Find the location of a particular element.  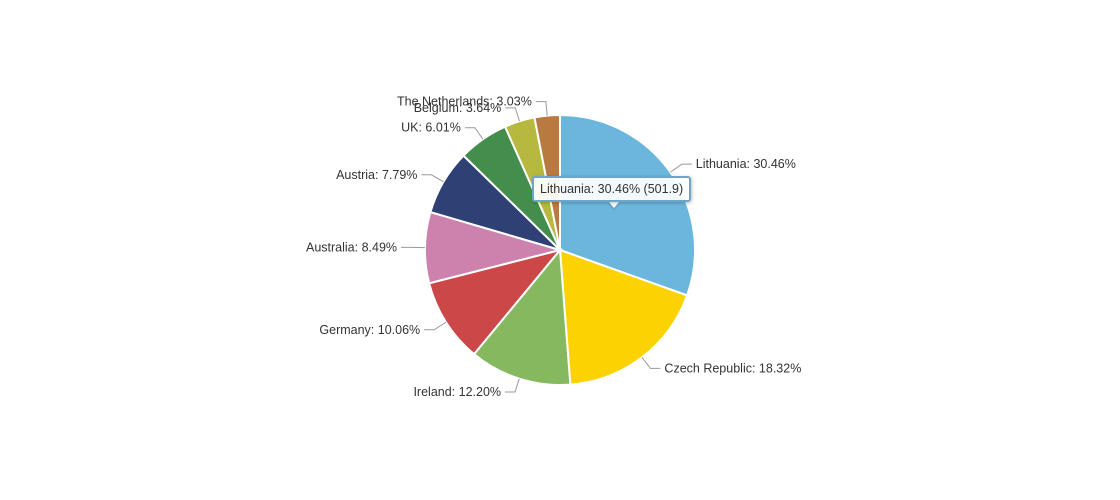

pie-slice-germany is located at coordinates (495, 302).